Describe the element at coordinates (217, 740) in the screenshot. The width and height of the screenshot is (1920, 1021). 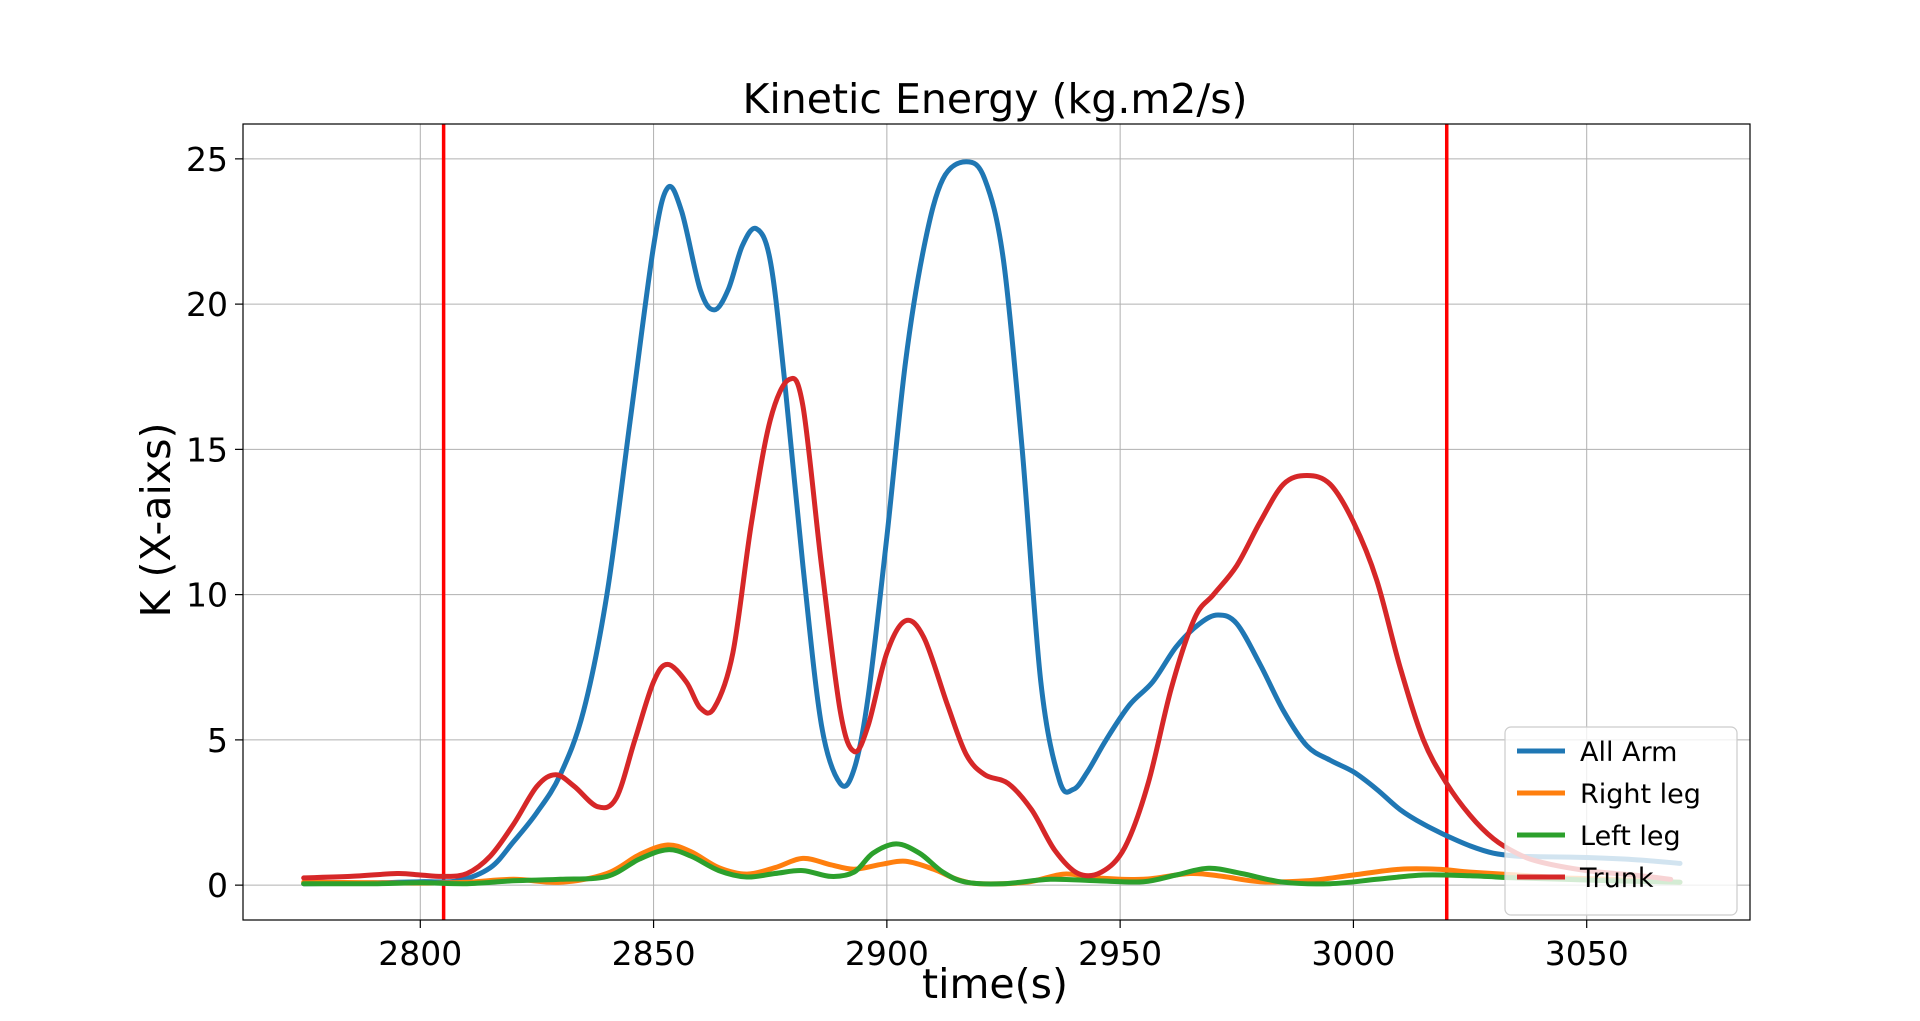
I see `y-tick-label: 5` at that location.